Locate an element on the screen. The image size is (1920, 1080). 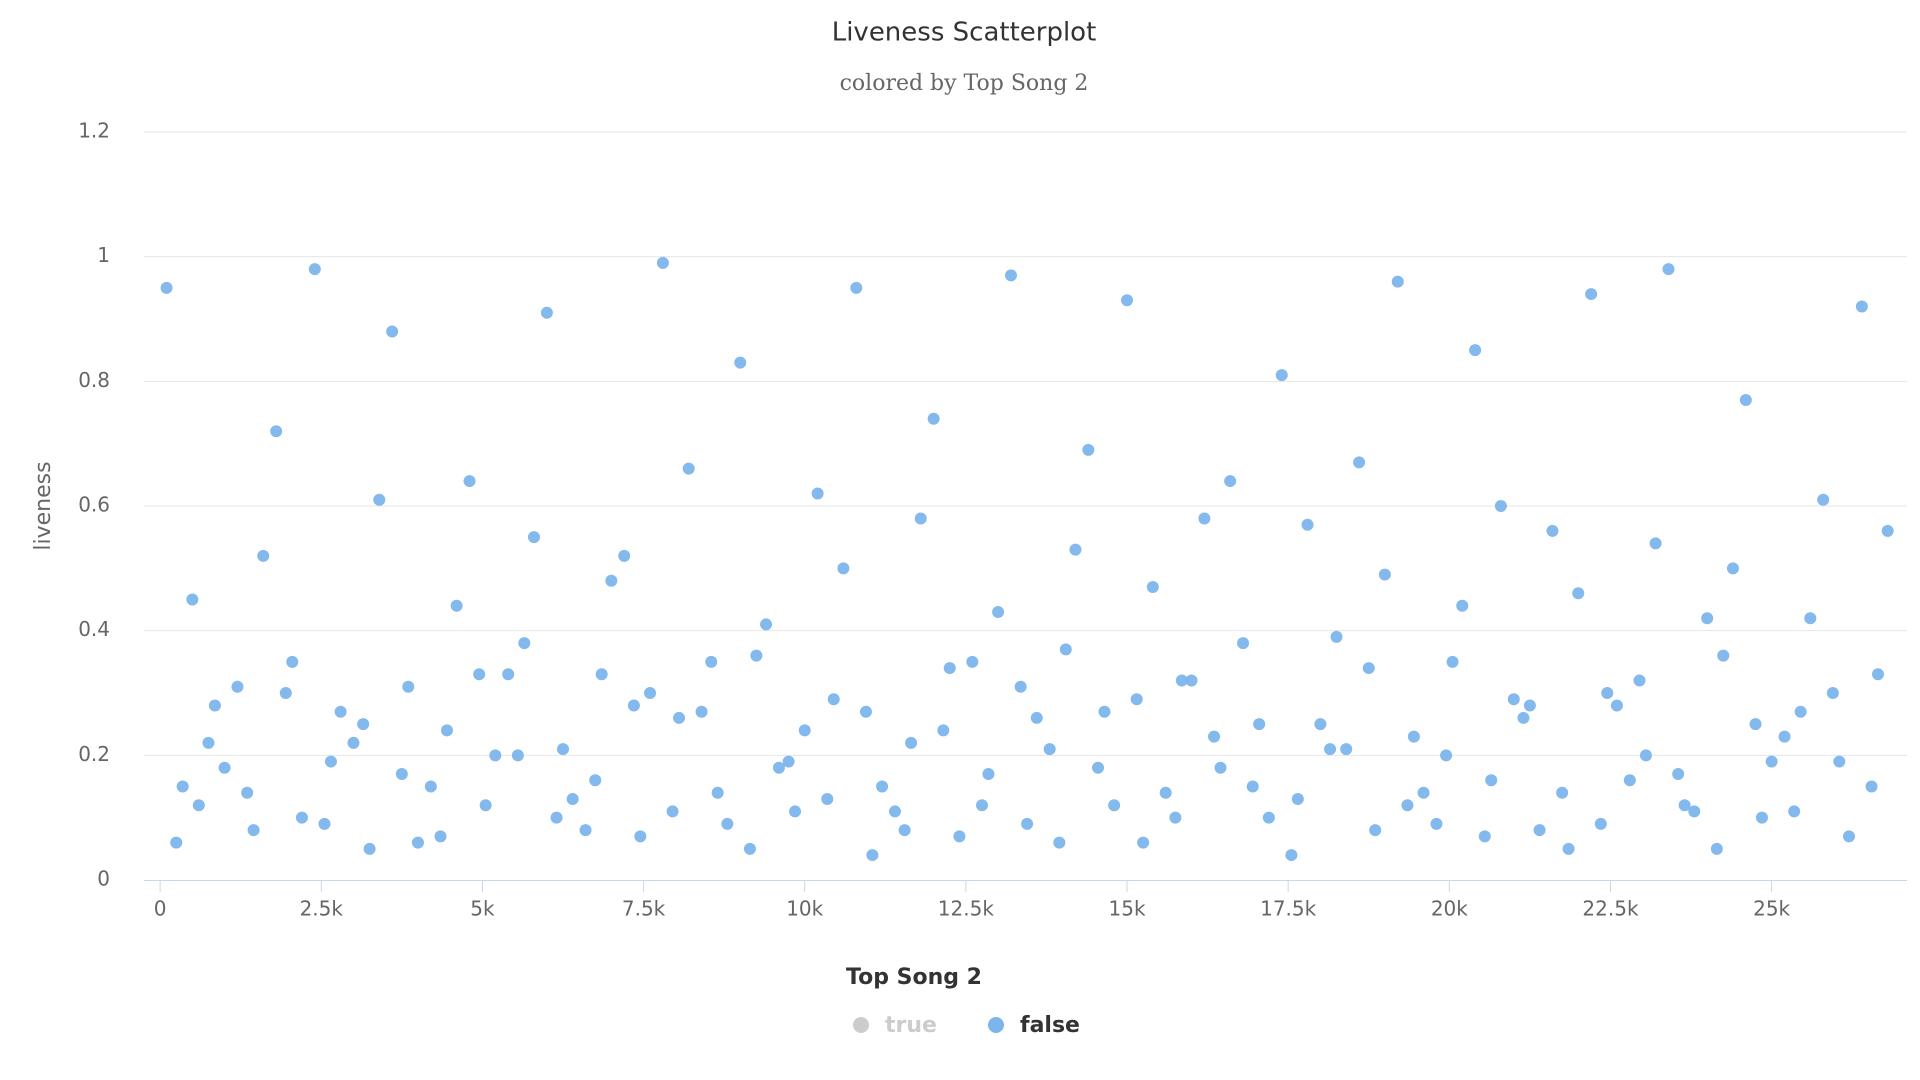
legend-title: Top Song 2 is located at coordinates (914, 977).